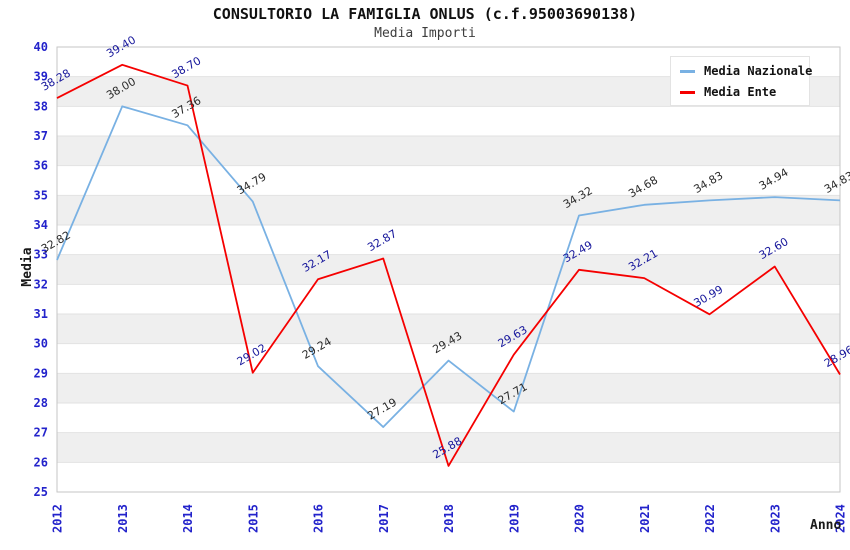 Image resolution: width=850 pixels, height=550 pixels. What do you see at coordinates (41, 373) in the screenshot?
I see `y-tick-label: 29` at bounding box center [41, 373].